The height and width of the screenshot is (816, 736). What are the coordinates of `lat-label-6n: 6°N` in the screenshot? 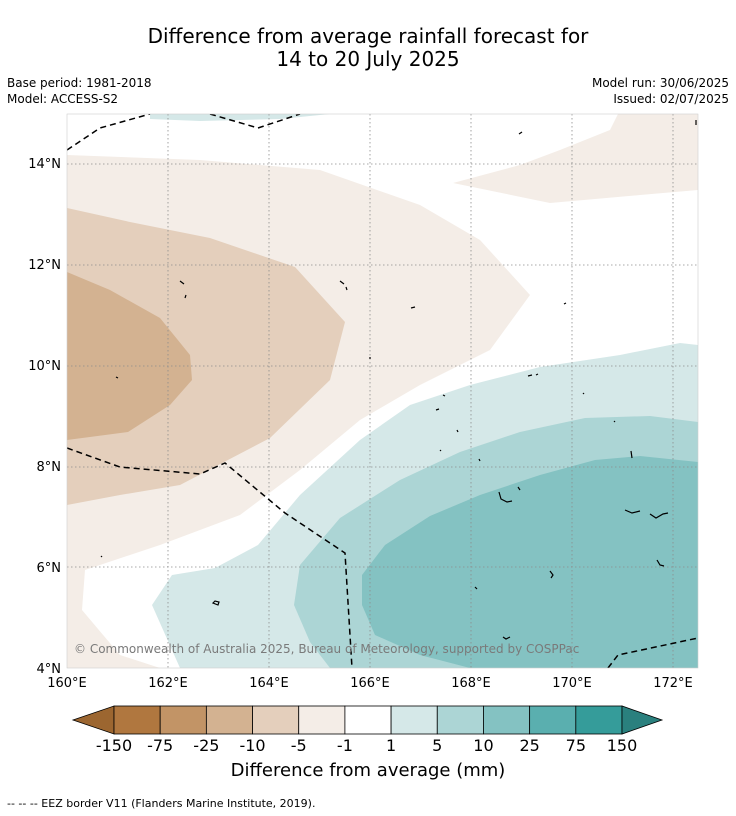 It's located at (49, 568).